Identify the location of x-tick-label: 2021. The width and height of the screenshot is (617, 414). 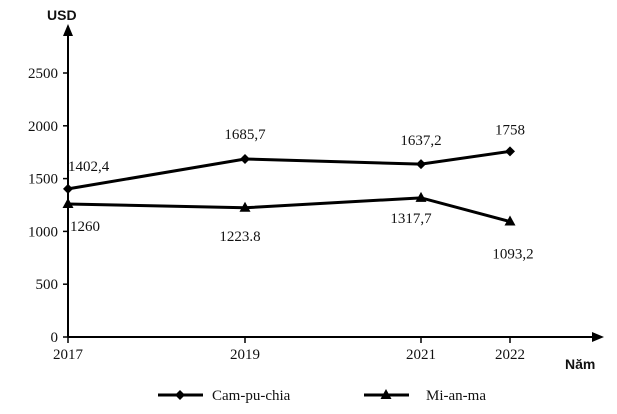
(421, 355).